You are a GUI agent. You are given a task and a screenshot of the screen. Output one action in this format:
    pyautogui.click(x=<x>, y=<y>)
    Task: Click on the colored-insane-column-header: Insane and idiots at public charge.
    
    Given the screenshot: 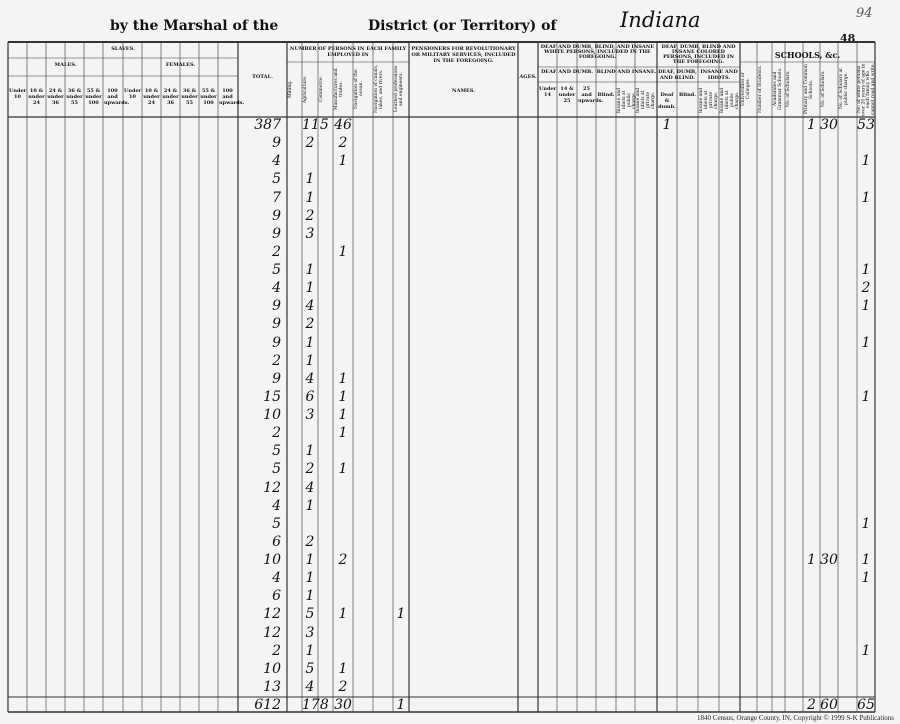 What is the action you would take?
    pyautogui.click(x=730, y=100)
    